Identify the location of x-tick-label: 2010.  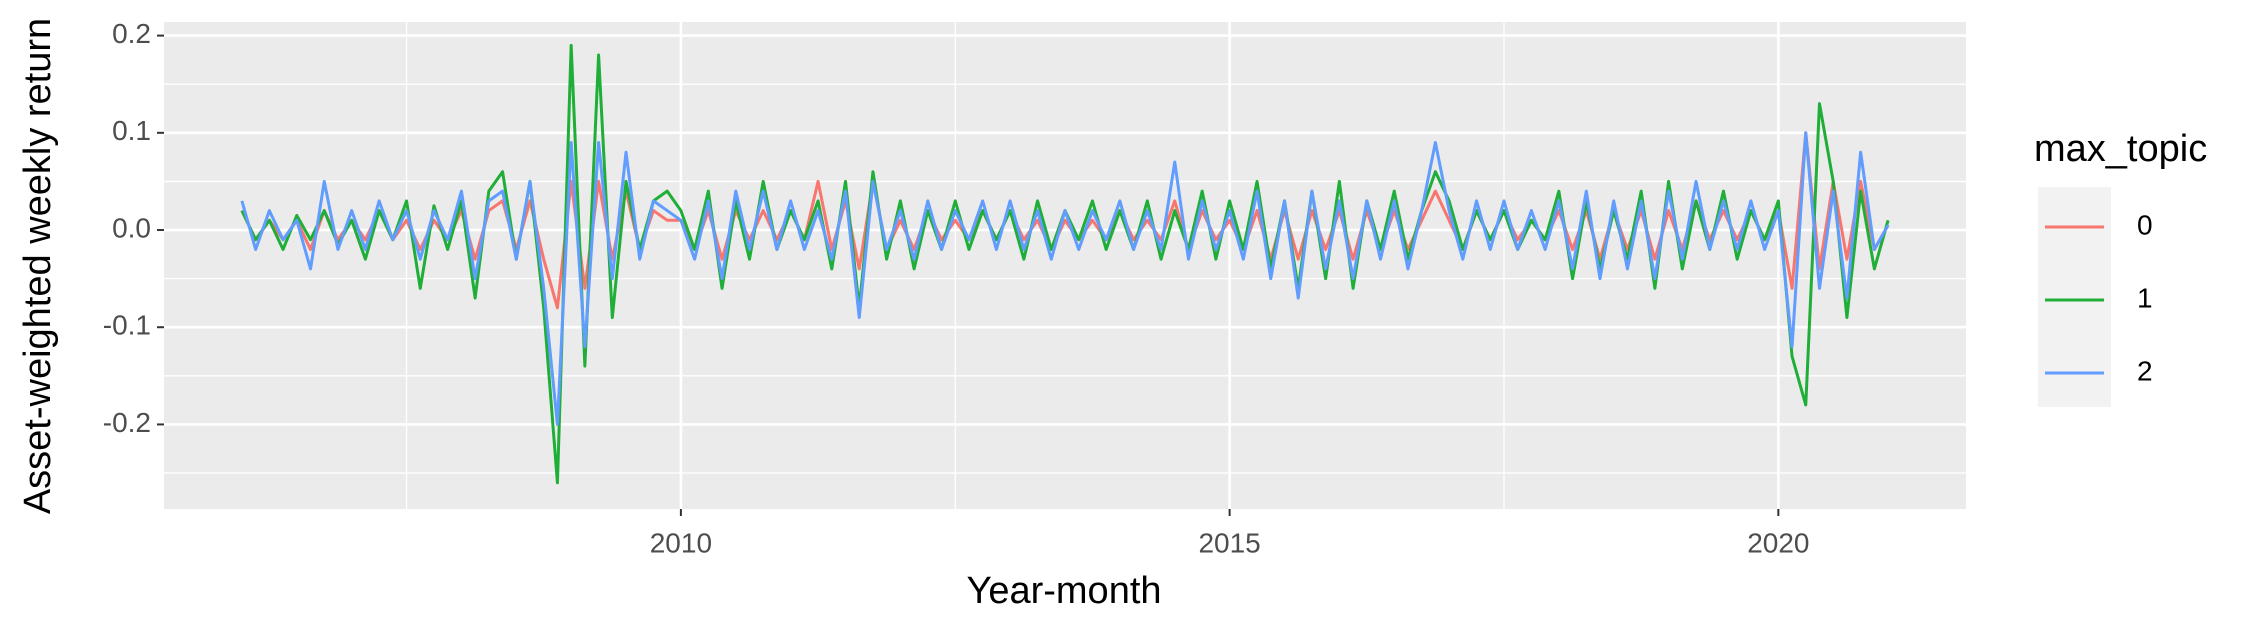
(681, 542).